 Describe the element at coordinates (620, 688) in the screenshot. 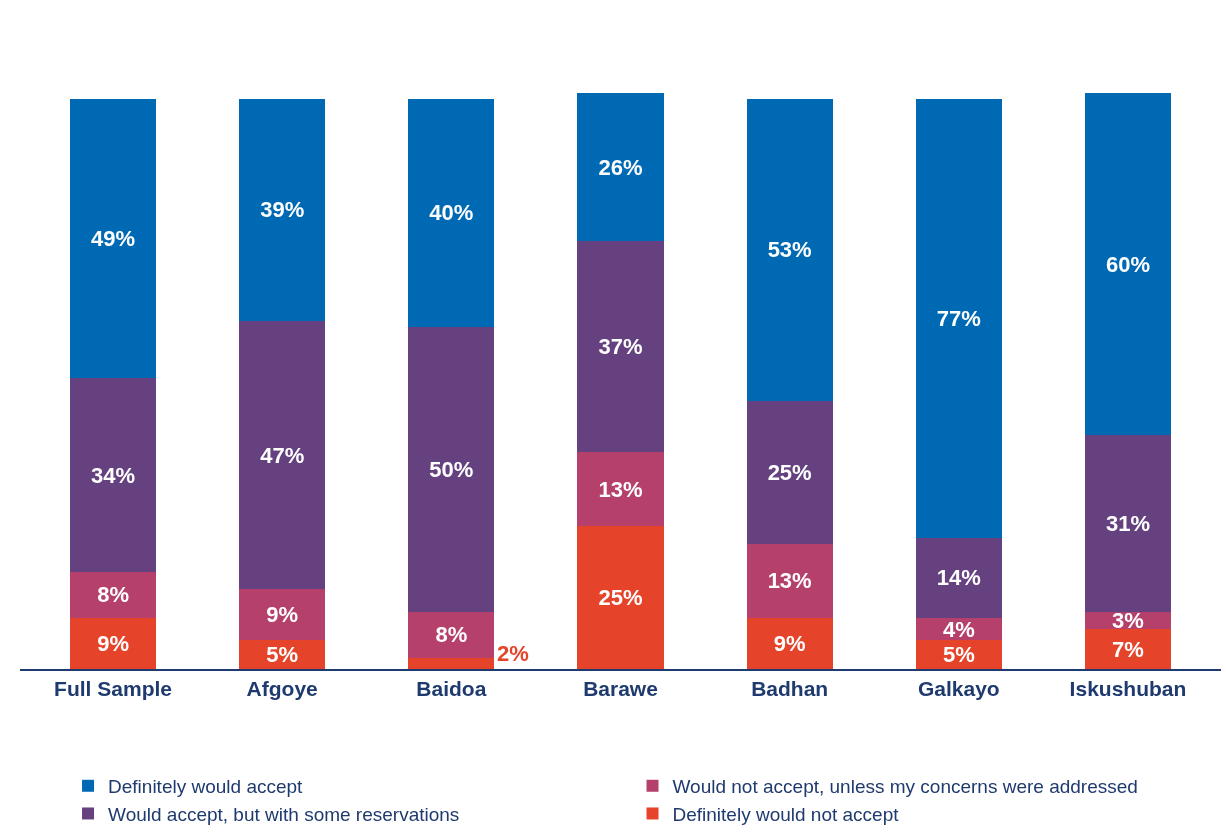

I see `x-tick-label: Barawe` at that location.